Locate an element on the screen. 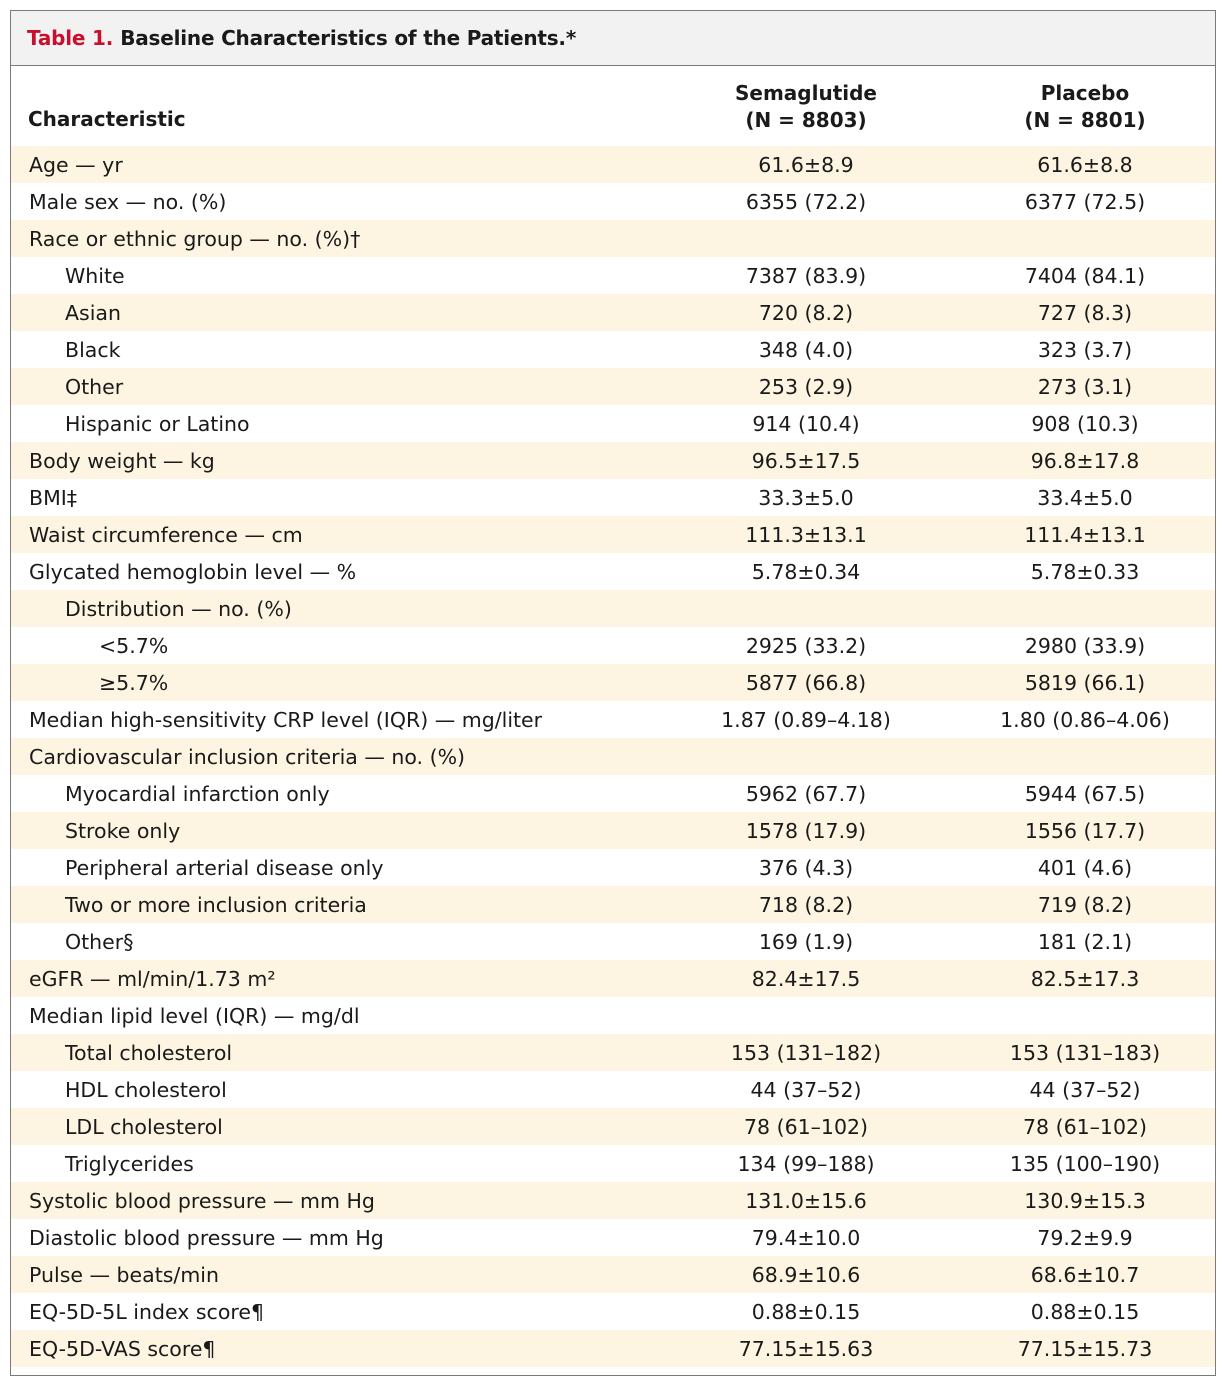  placebo-value: 2980 (33.9) is located at coordinates (1085, 645).